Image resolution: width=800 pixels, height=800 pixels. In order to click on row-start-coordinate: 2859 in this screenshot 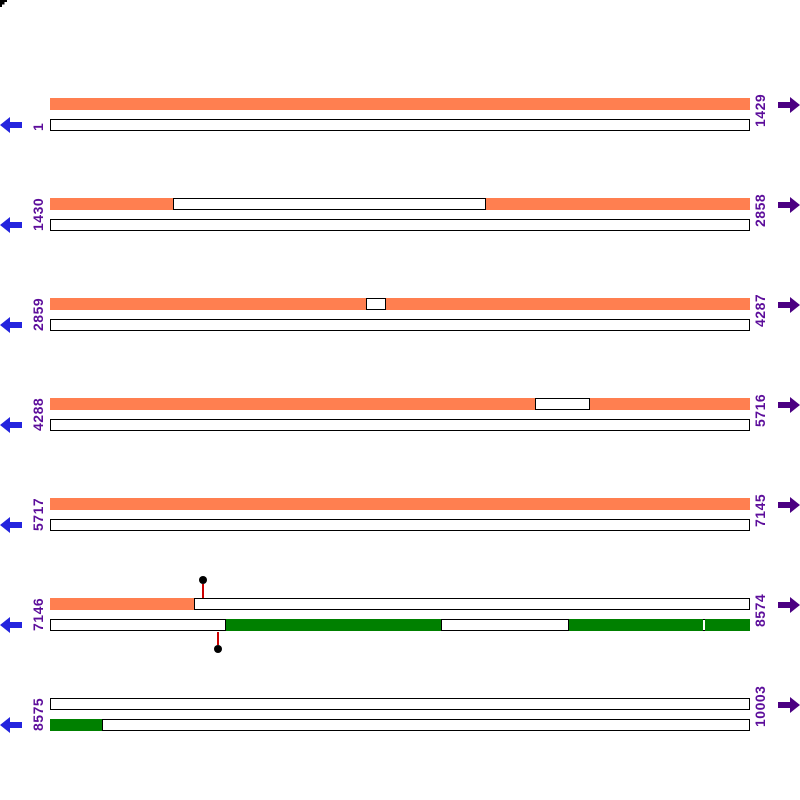, I will do `click(38, 314)`.